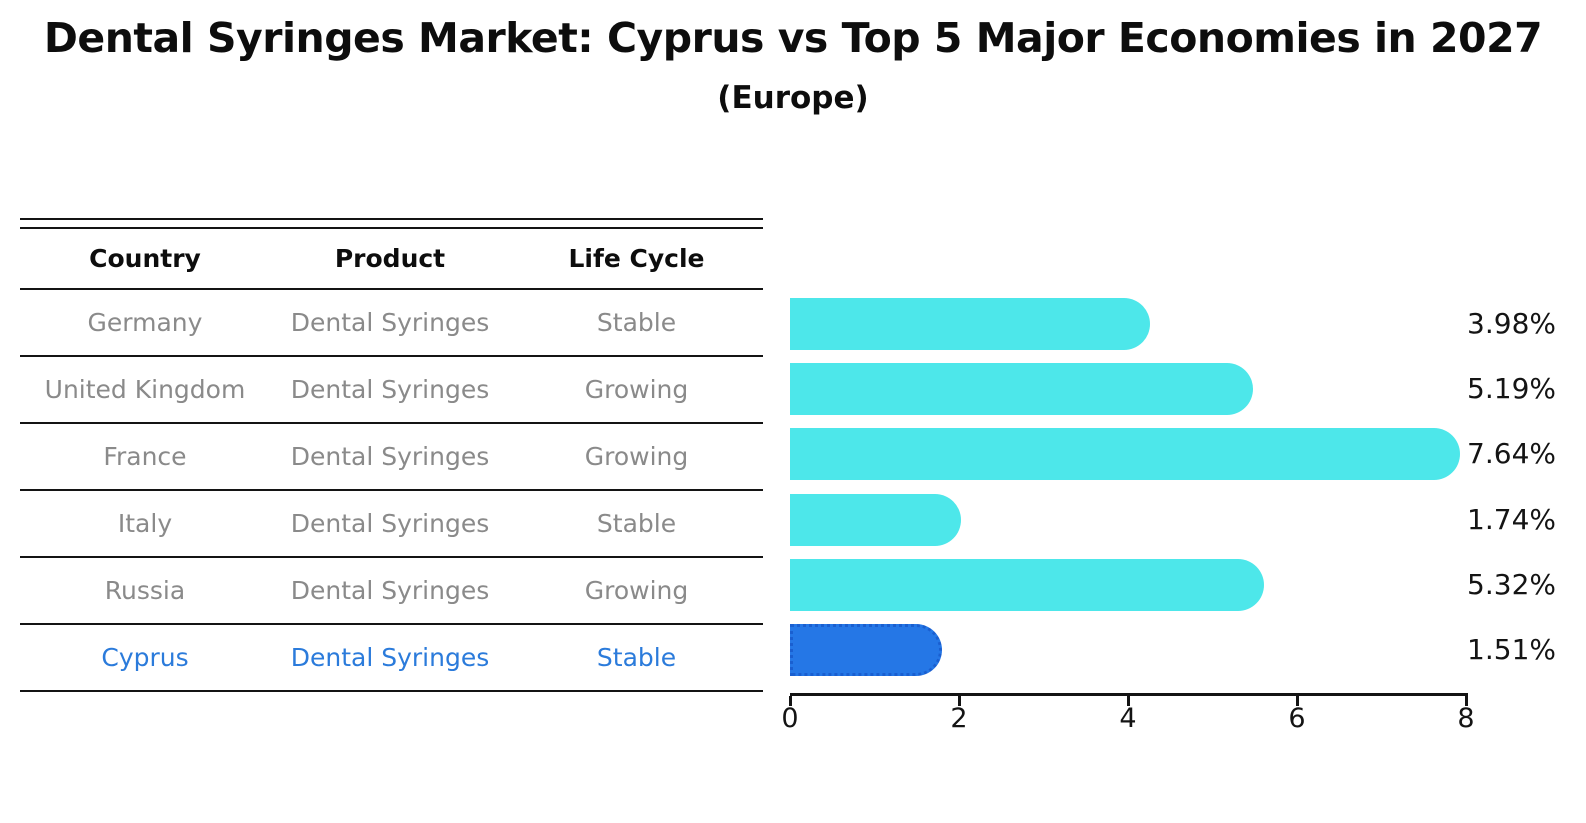 This screenshot has width=1586, height=823. Describe the element at coordinates (1125, 454) in the screenshot. I see `bar-france` at that location.